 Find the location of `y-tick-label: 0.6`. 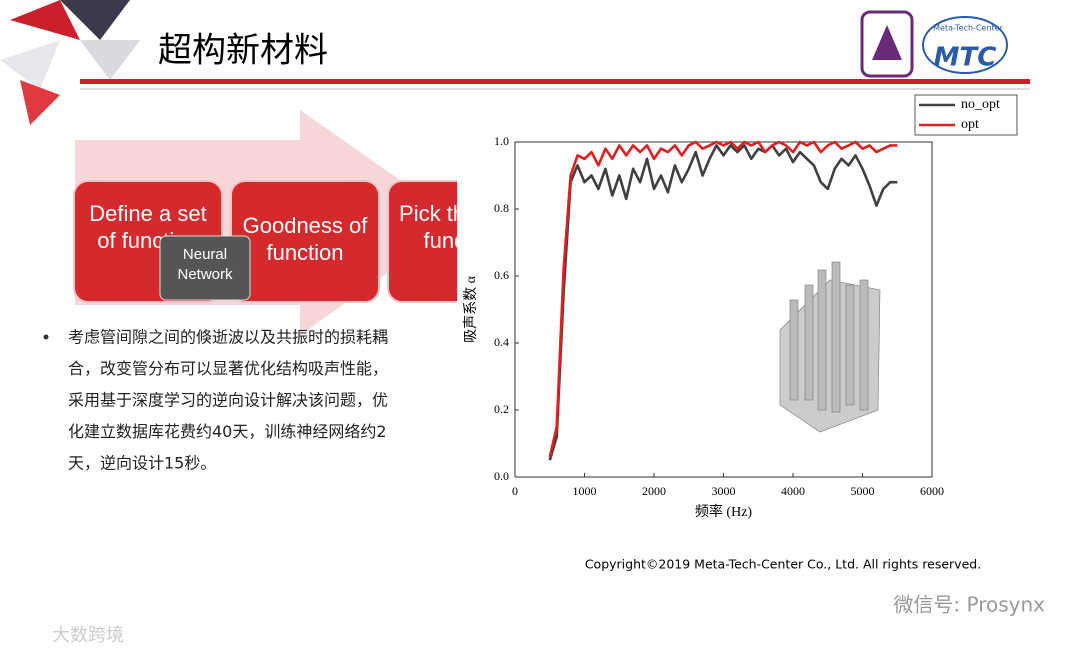

y-tick-label: 0.6 is located at coordinates (501, 275).